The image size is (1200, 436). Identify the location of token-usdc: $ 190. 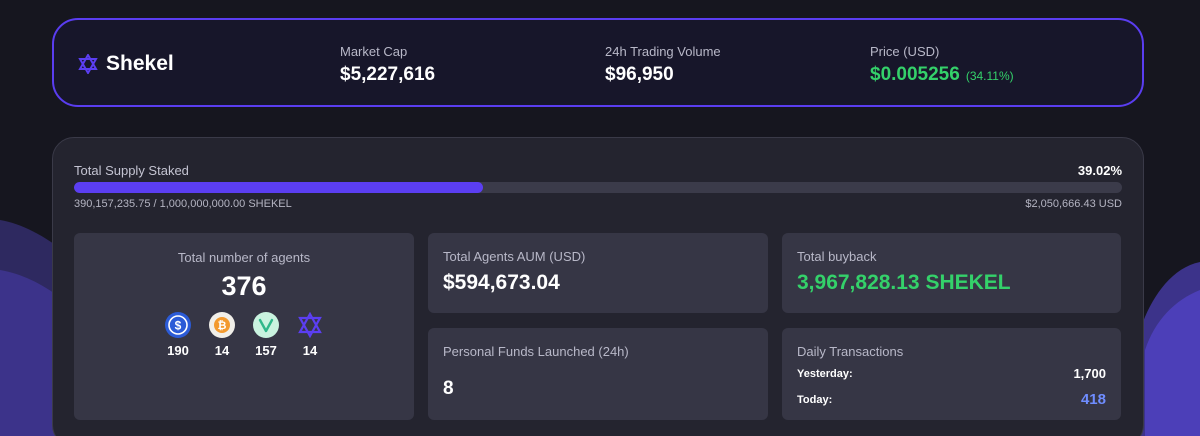
(178, 335).